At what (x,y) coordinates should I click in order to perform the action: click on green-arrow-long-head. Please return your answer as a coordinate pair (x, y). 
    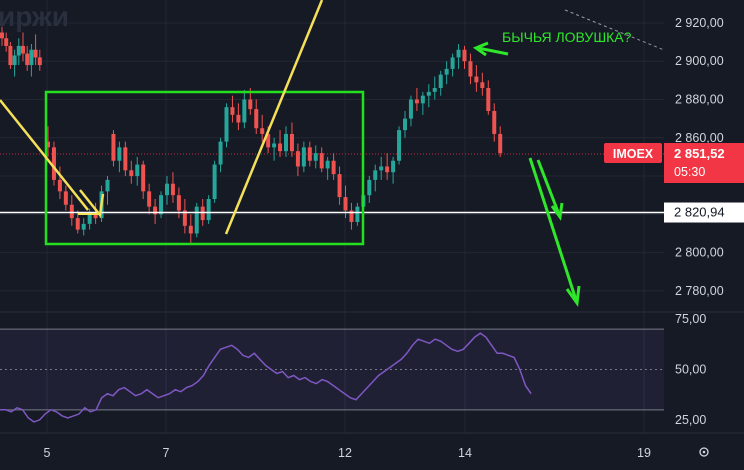
    Looking at the image, I should click on (573, 296).